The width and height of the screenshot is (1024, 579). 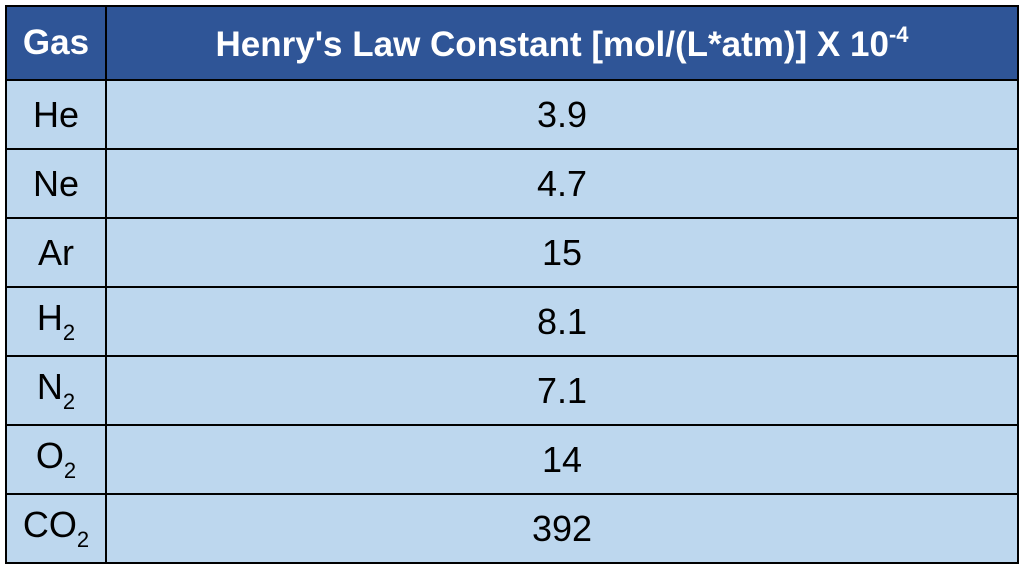 I want to click on gas-cell: Ne, so click(x=56, y=183).